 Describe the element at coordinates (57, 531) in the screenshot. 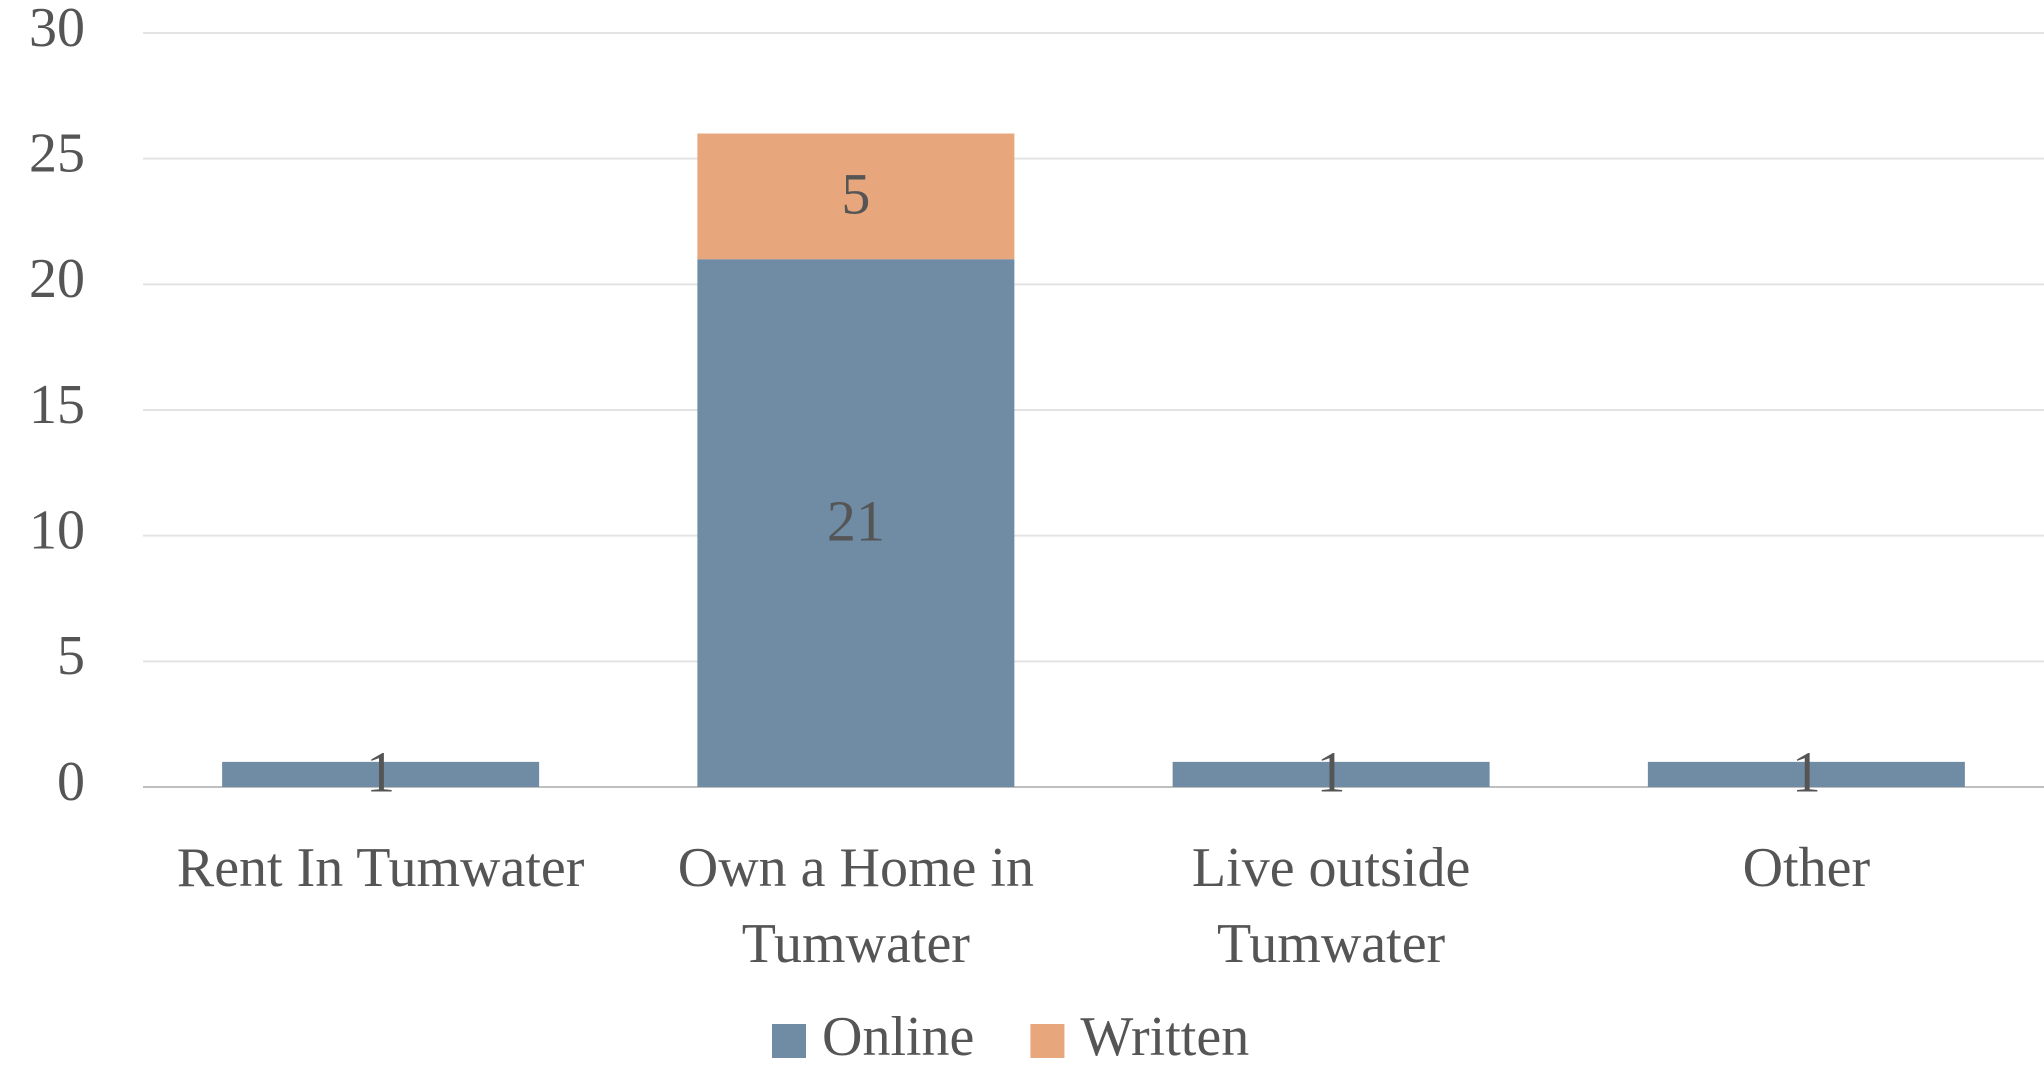

I see `y-tick-label: 10` at that location.